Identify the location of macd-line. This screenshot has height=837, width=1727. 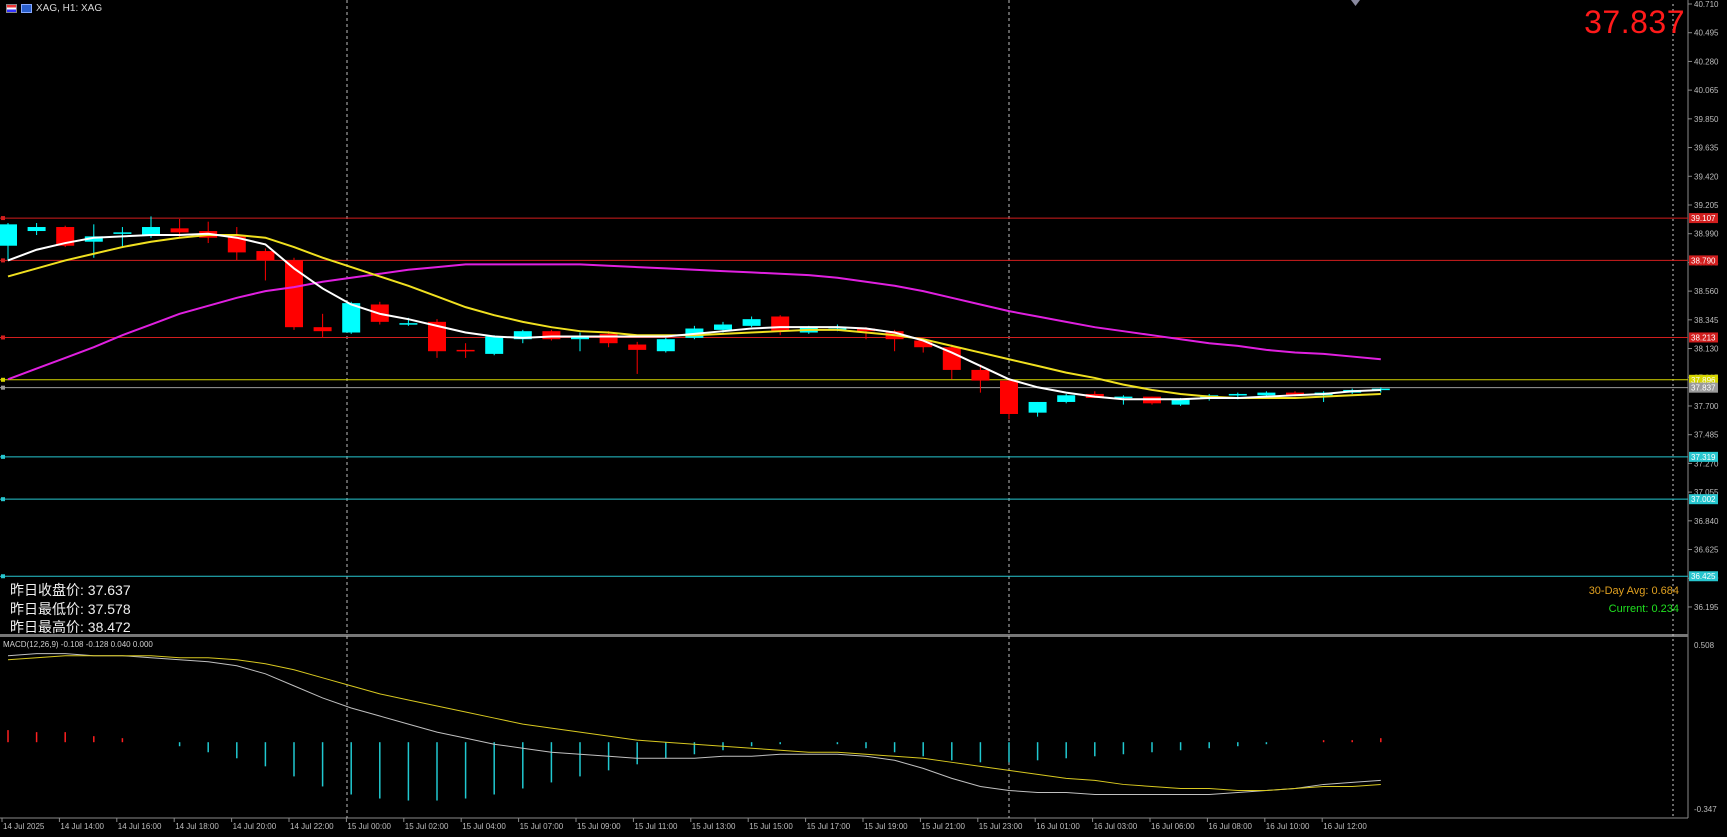
(694, 724).